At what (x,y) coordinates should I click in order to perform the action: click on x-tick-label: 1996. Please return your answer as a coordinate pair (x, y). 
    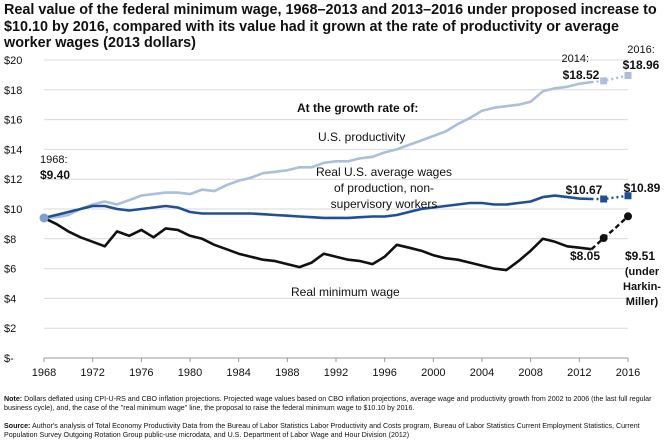
    Looking at the image, I should click on (384, 373).